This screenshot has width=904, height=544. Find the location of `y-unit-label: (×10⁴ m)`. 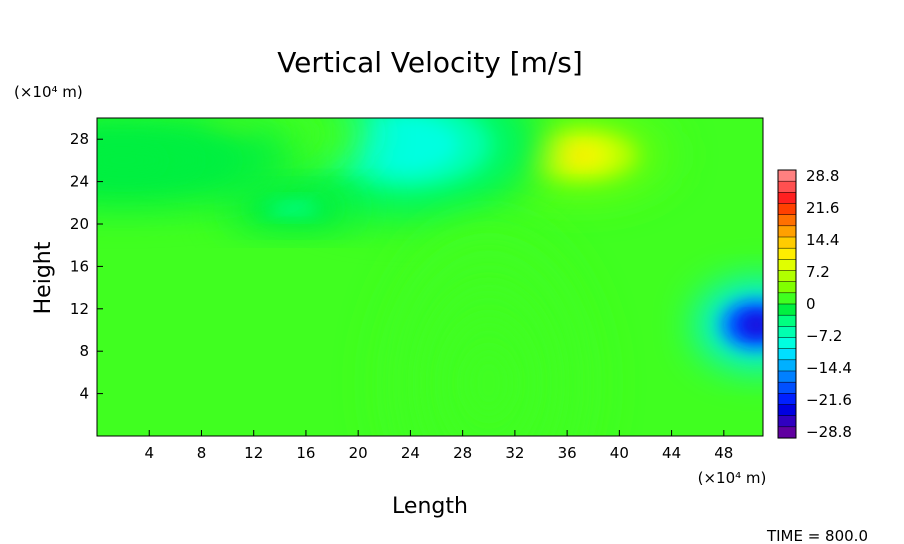

y-unit-label: (×10⁴ m) is located at coordinates (48, 92).